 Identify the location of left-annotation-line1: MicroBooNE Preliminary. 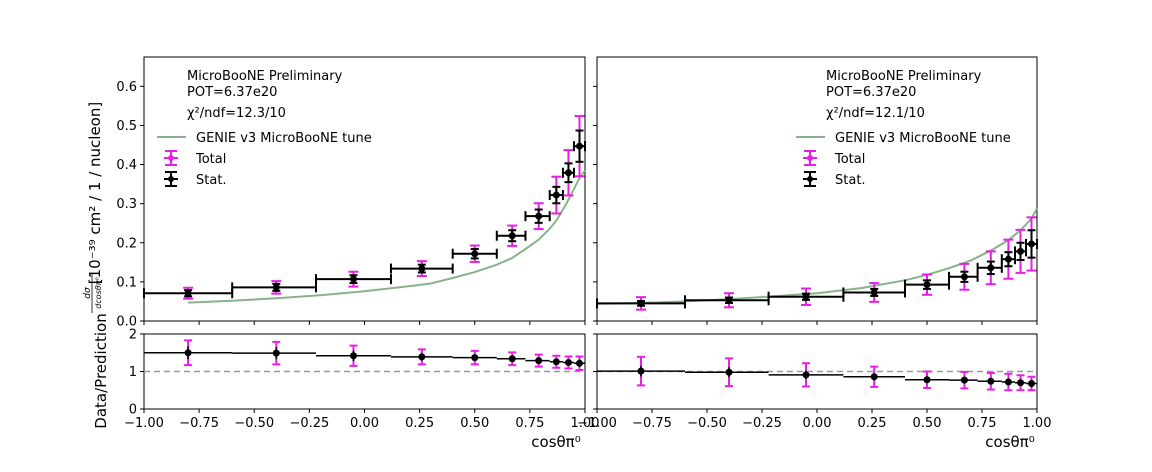
(265, 76).